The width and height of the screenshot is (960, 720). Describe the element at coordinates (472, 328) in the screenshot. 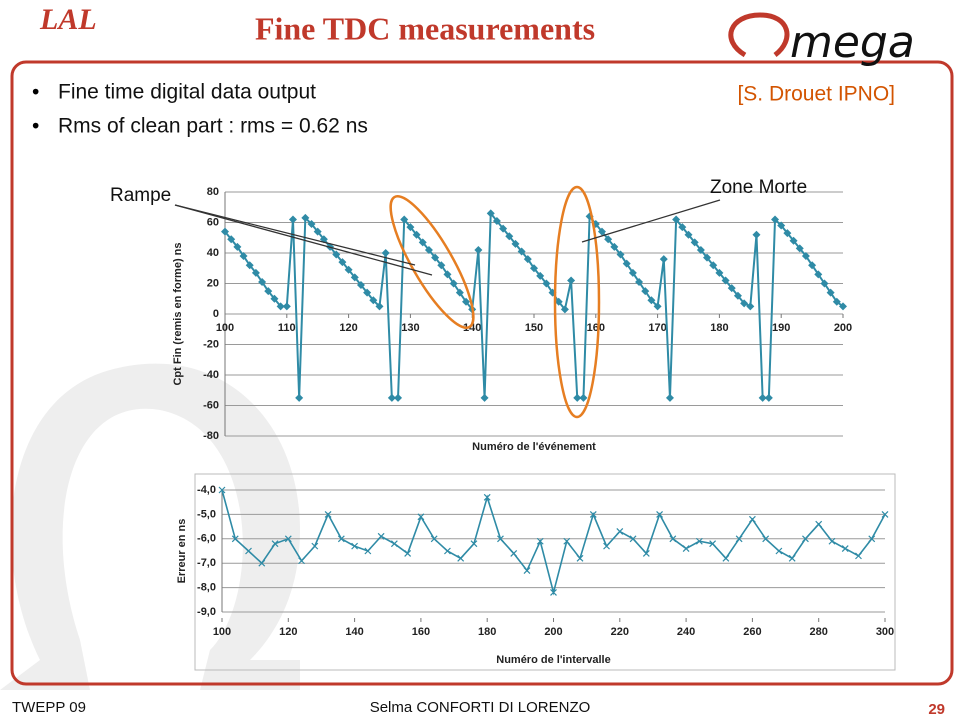

I see `x-tick-label: 140` at that location.